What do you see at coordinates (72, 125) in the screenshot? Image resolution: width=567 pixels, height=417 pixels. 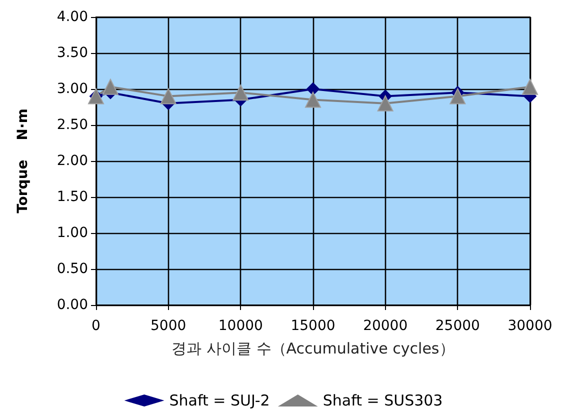 I see `y-tick-label: 2.50` at bounding box center [72, 125].